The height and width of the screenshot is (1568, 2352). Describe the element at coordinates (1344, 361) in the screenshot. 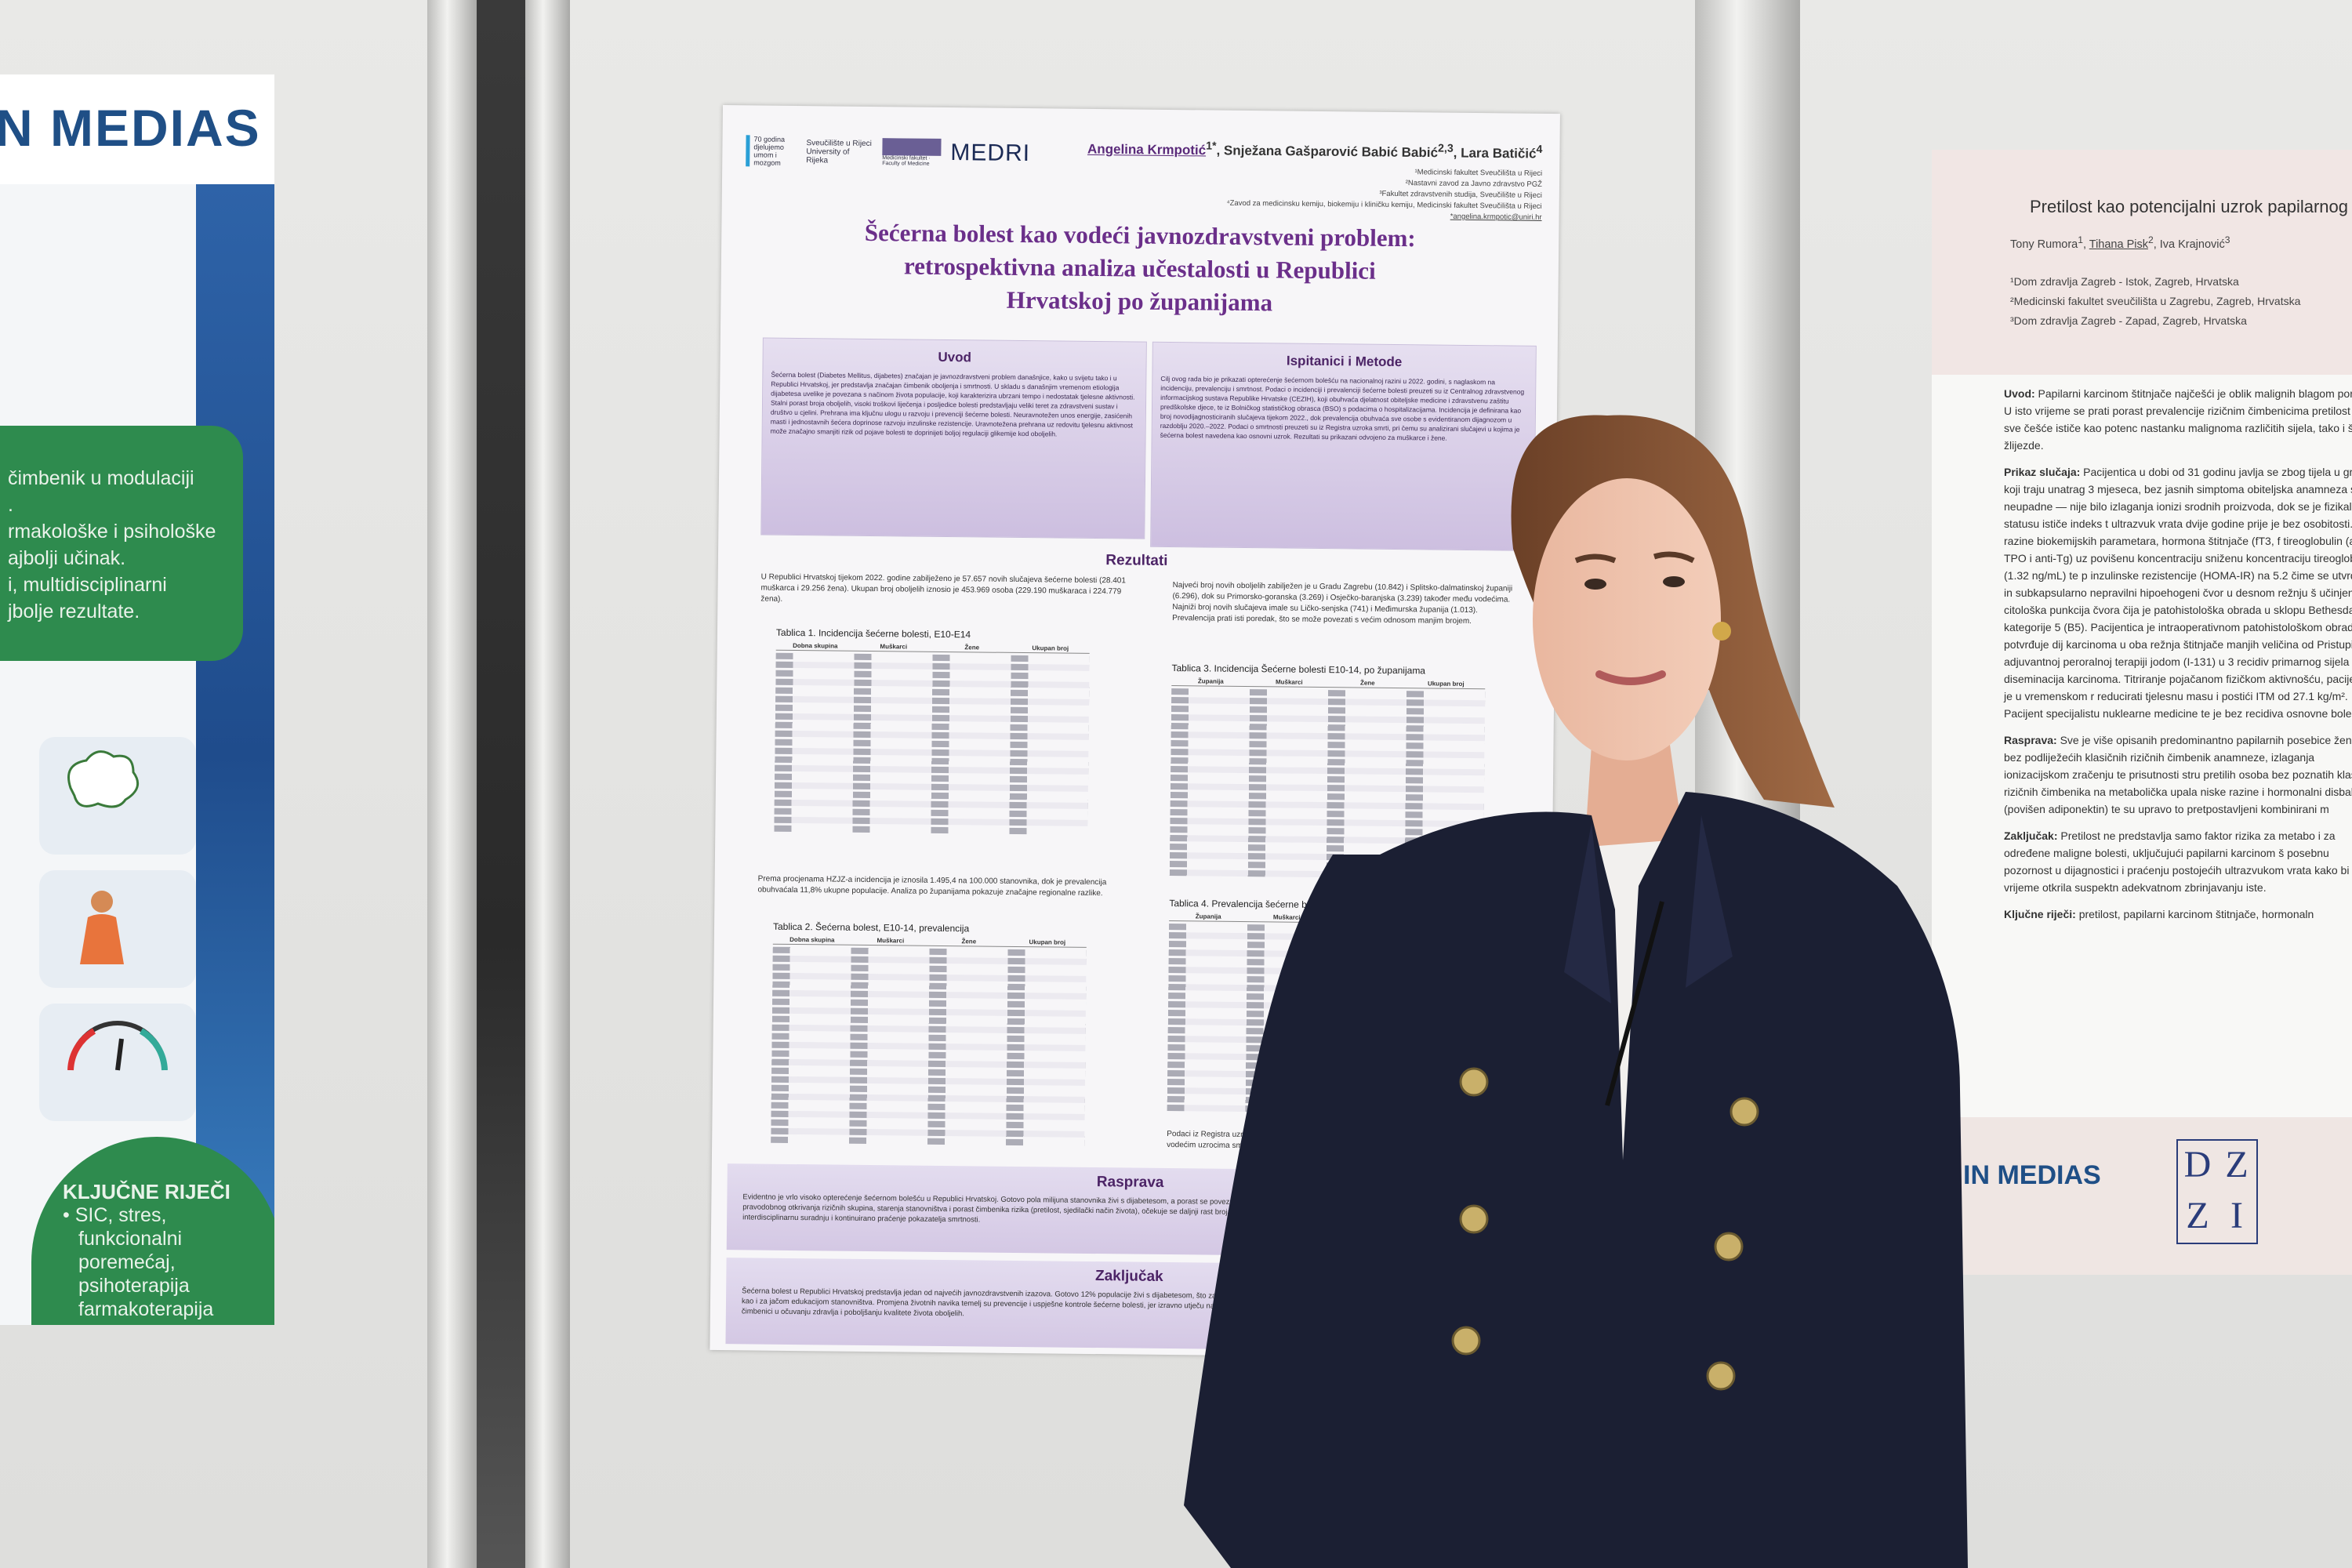

I see `section-heading: Ispitanici i Metode` at that location.